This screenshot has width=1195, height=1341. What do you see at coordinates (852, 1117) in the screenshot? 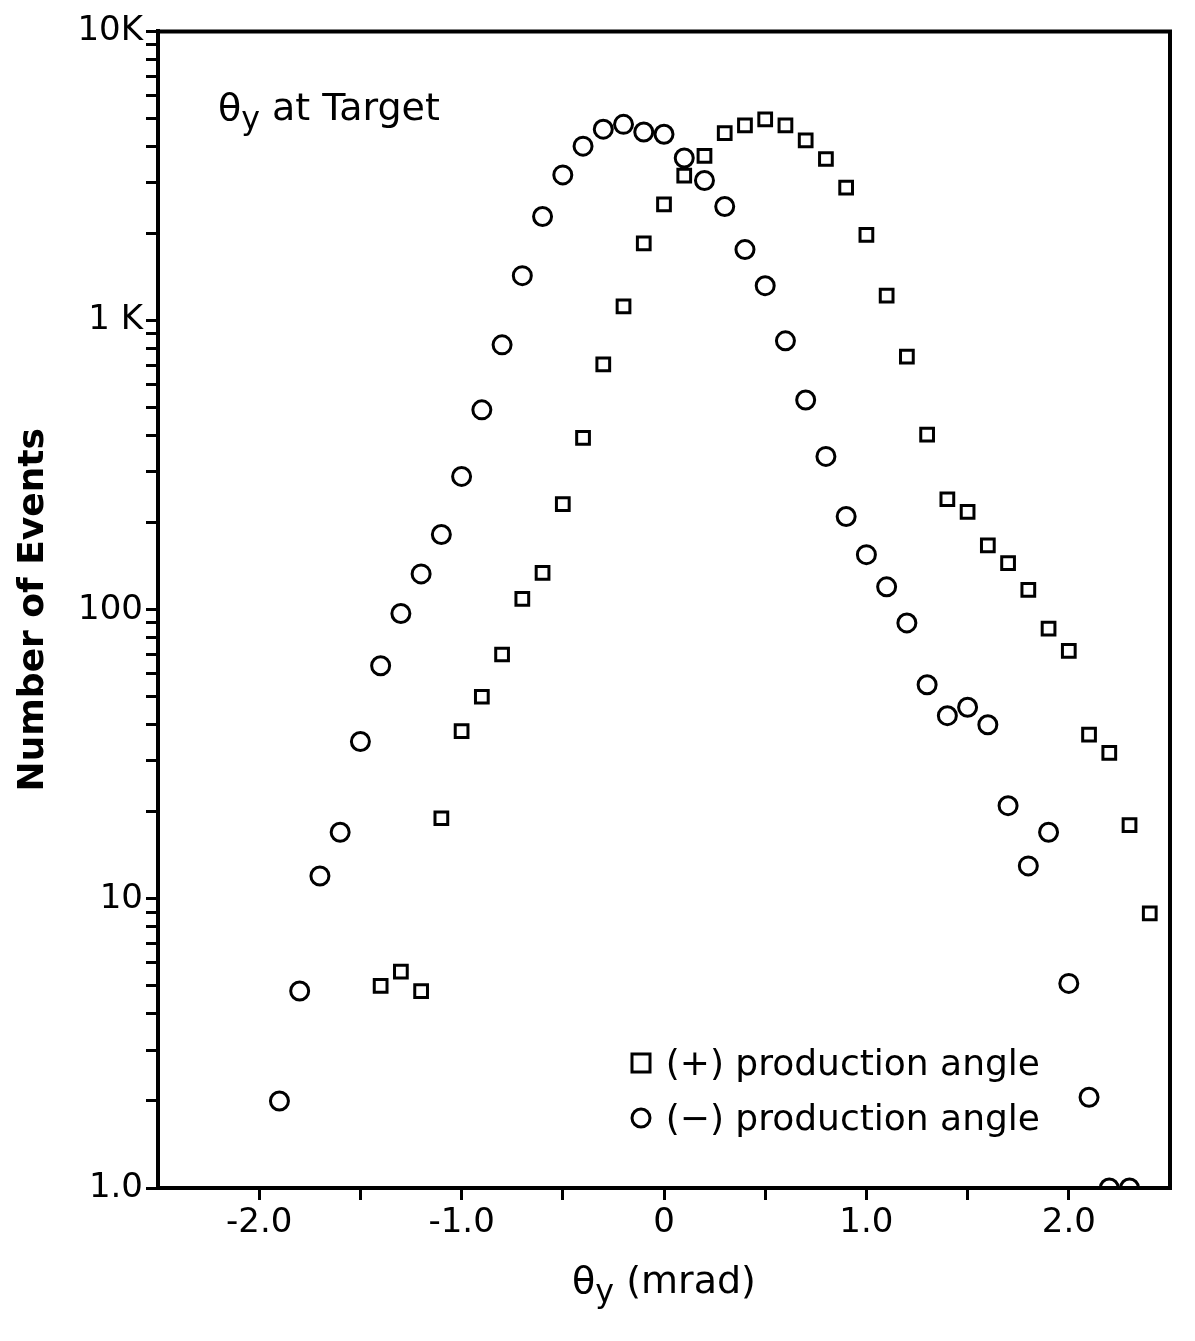
I see `legend-label: (−) production angle` at bounding box center [852, 1117].